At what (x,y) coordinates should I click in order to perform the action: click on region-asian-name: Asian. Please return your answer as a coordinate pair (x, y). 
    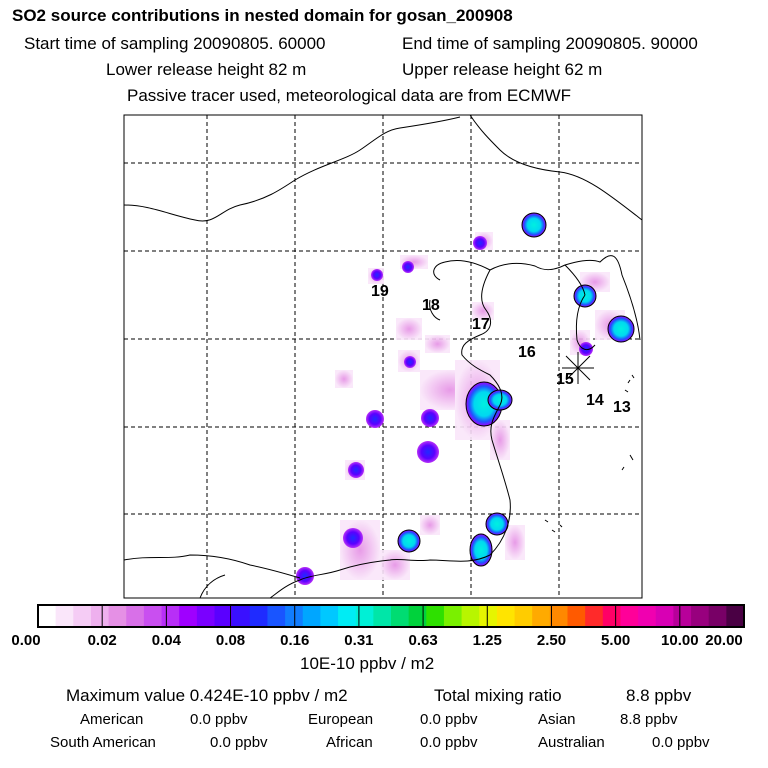
    Looking at the image, I should click on (557, 719).